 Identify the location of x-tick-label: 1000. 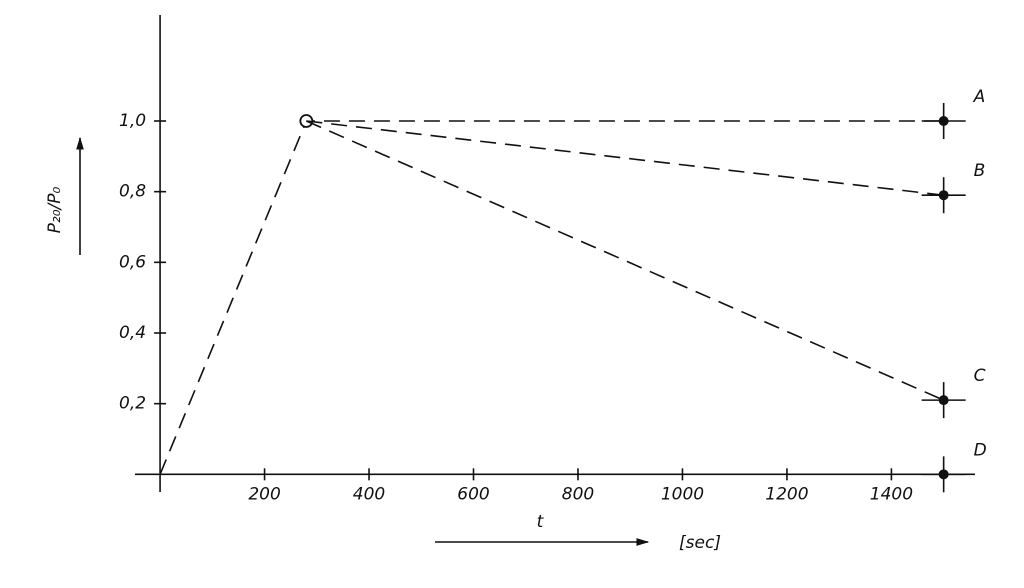
(682, 494).